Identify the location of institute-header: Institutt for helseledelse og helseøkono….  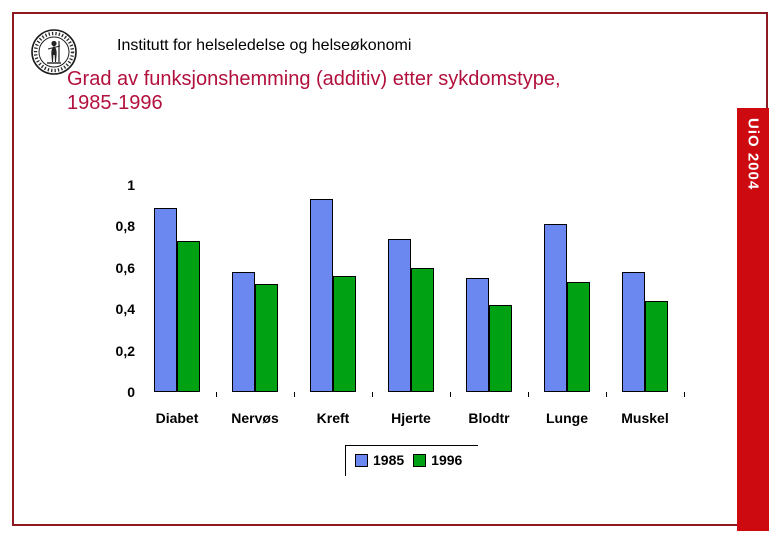
(264, 45).